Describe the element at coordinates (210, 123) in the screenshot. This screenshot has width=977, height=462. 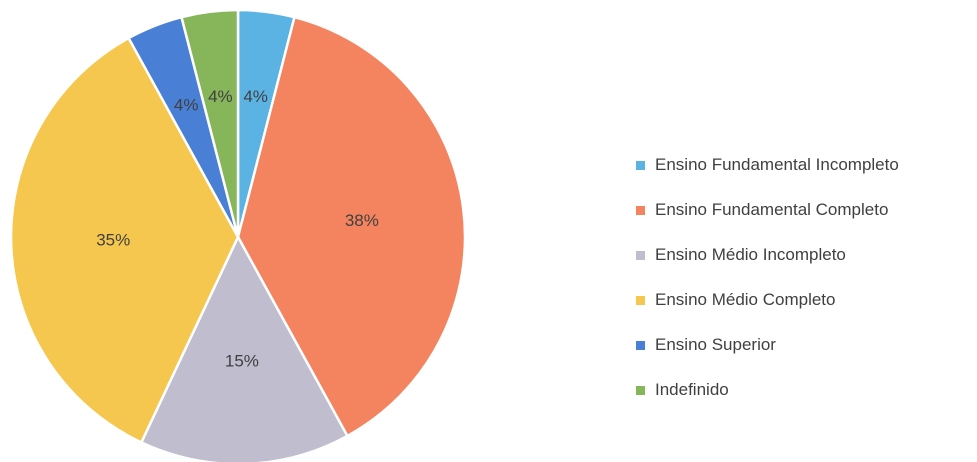
I see `pie-slice-indefinido` at that location.